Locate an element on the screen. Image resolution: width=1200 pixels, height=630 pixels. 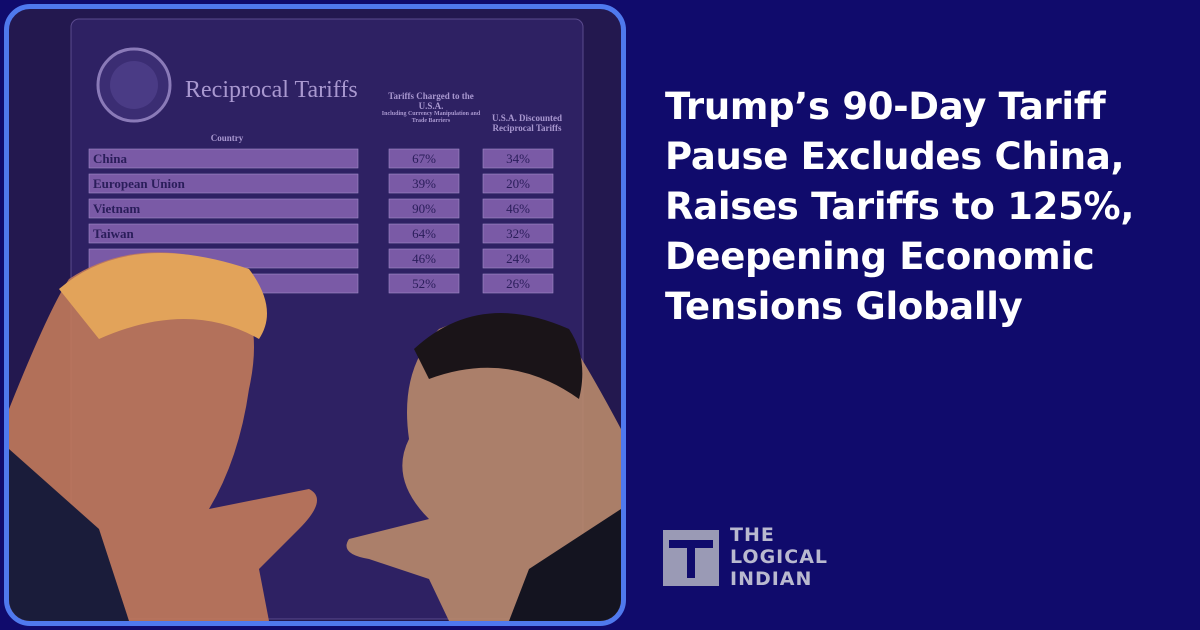
brand-icon-bar is located at coordinates (691, 544).